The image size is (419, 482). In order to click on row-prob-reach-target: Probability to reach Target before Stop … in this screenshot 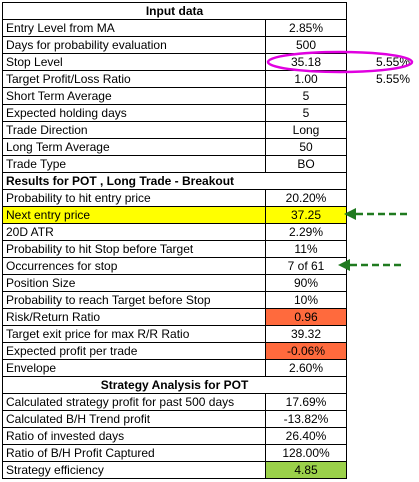, I will do `click(208, 300)`.